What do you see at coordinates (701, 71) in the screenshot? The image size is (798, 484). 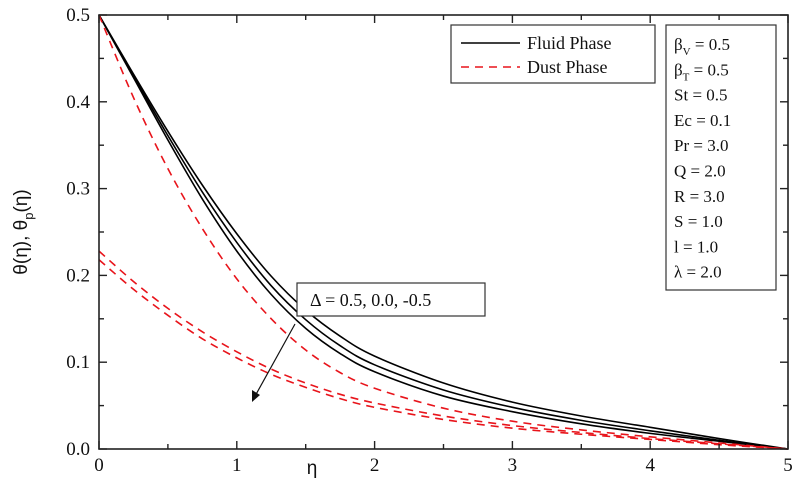 I see `parameter-item: βT = 0.5` at bounding box center [701, 71].